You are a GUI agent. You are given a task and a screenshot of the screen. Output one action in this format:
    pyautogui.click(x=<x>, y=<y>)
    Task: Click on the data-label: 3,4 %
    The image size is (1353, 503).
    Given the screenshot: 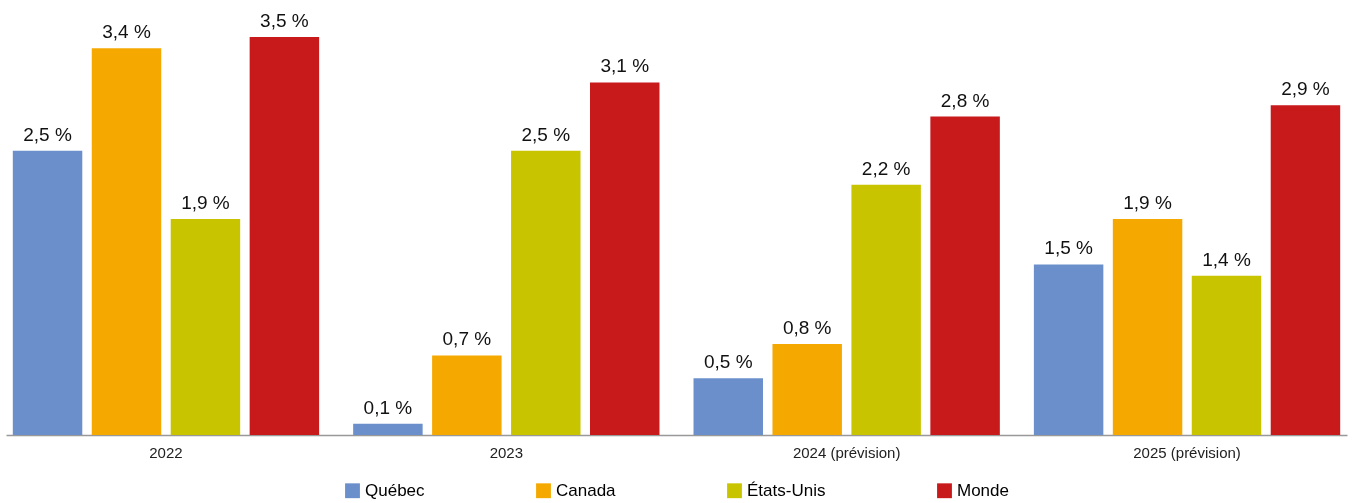 What is the action you would take?
    pyautogui.click(x=126, y=32)
    